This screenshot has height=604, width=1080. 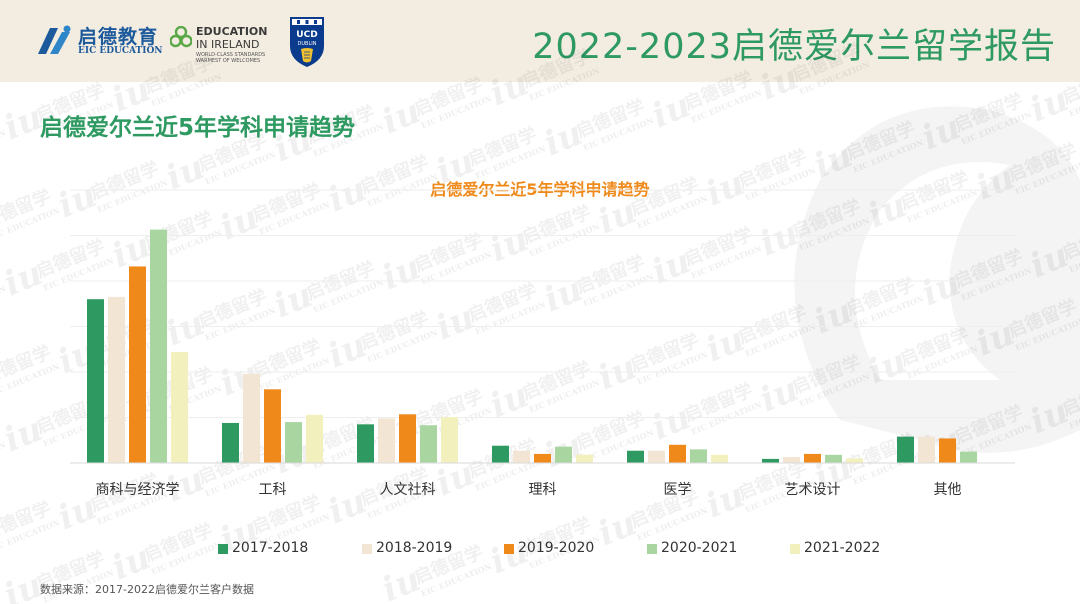 What do you see at coordinates (699, 548) in the screenshot?
I see `legend-label: 2020-2021` at bounding box center [699, 548].